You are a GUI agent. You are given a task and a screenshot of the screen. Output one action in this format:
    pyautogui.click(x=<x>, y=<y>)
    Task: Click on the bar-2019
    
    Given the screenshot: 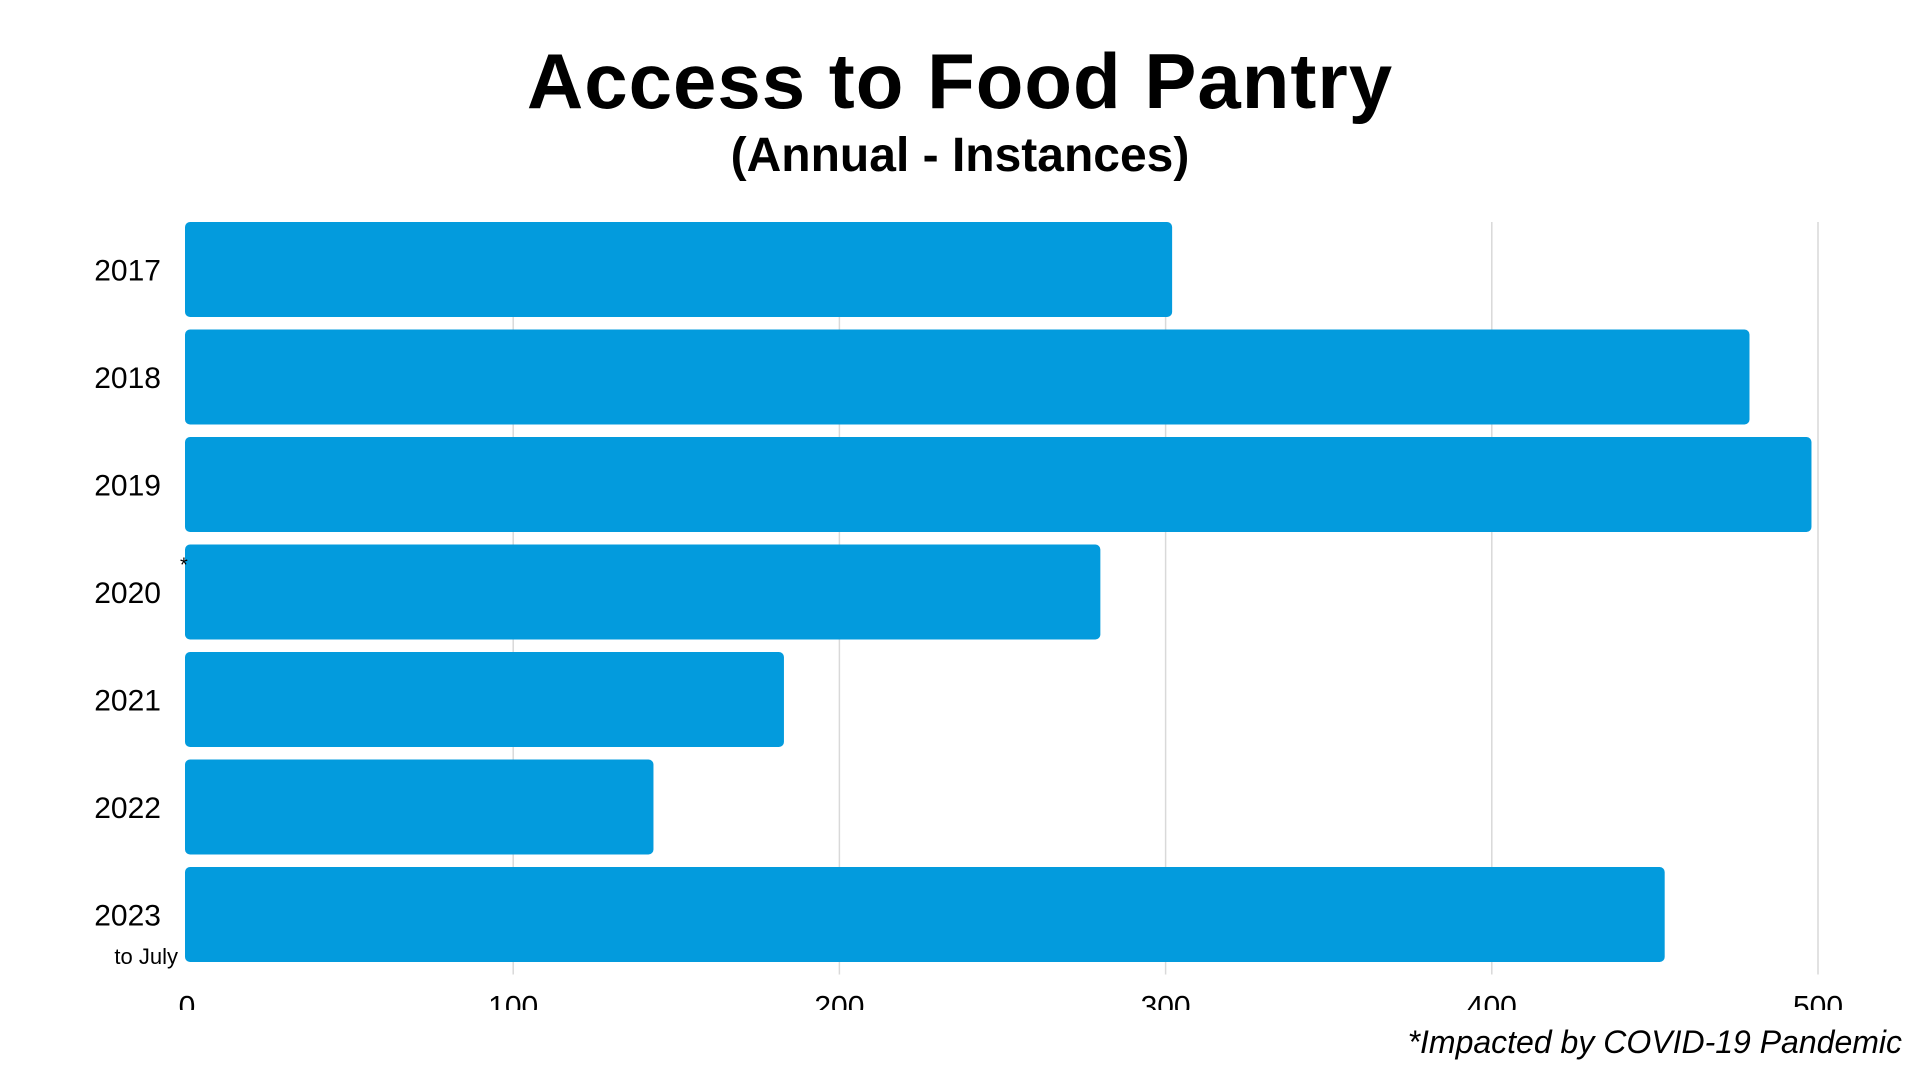 What is the action you would take?
    pyautogui.click(x=998, y=484)
    